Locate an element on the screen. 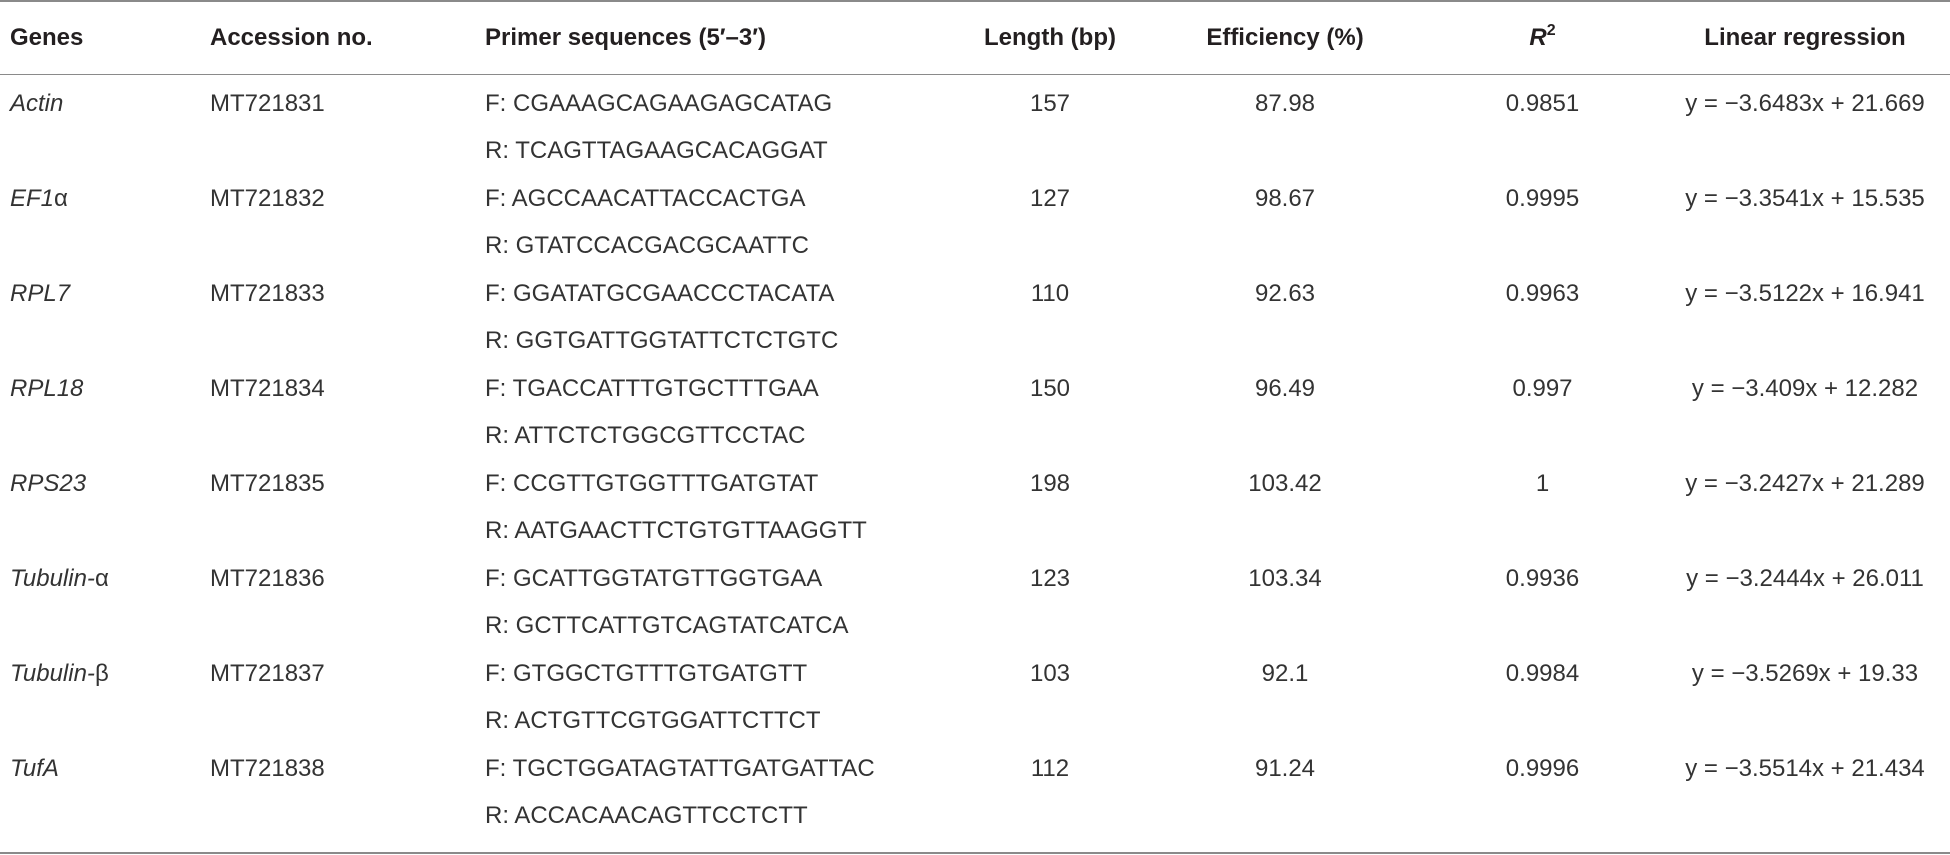 The height and width of the screenshot is (855, 1950). gene-cell: RPL7 is located at coordinates (105, 294).